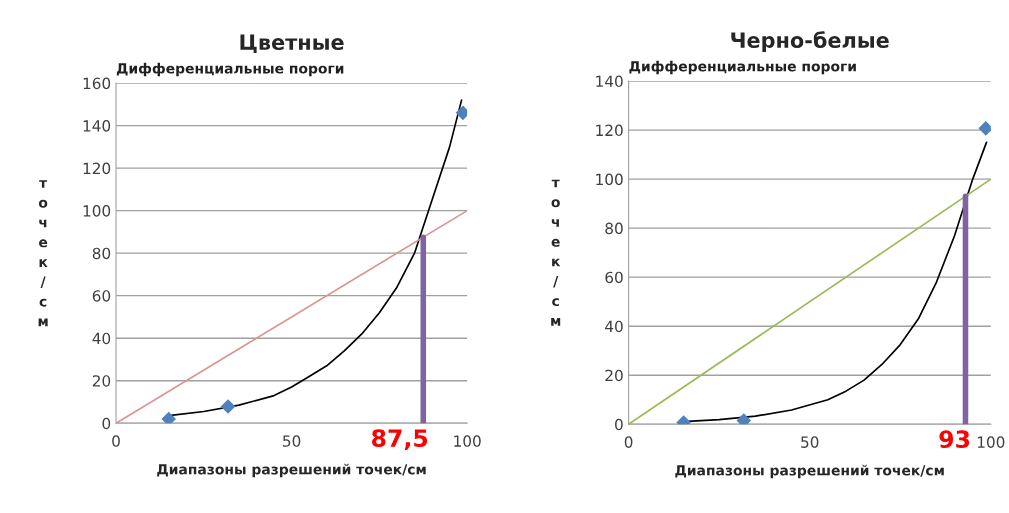 This screenshot has height=513, width=1009. What do you see at coordinates (97, 83) in the screenshot?
I see `y-tick-label: 160` at bounding box center [97, 83].